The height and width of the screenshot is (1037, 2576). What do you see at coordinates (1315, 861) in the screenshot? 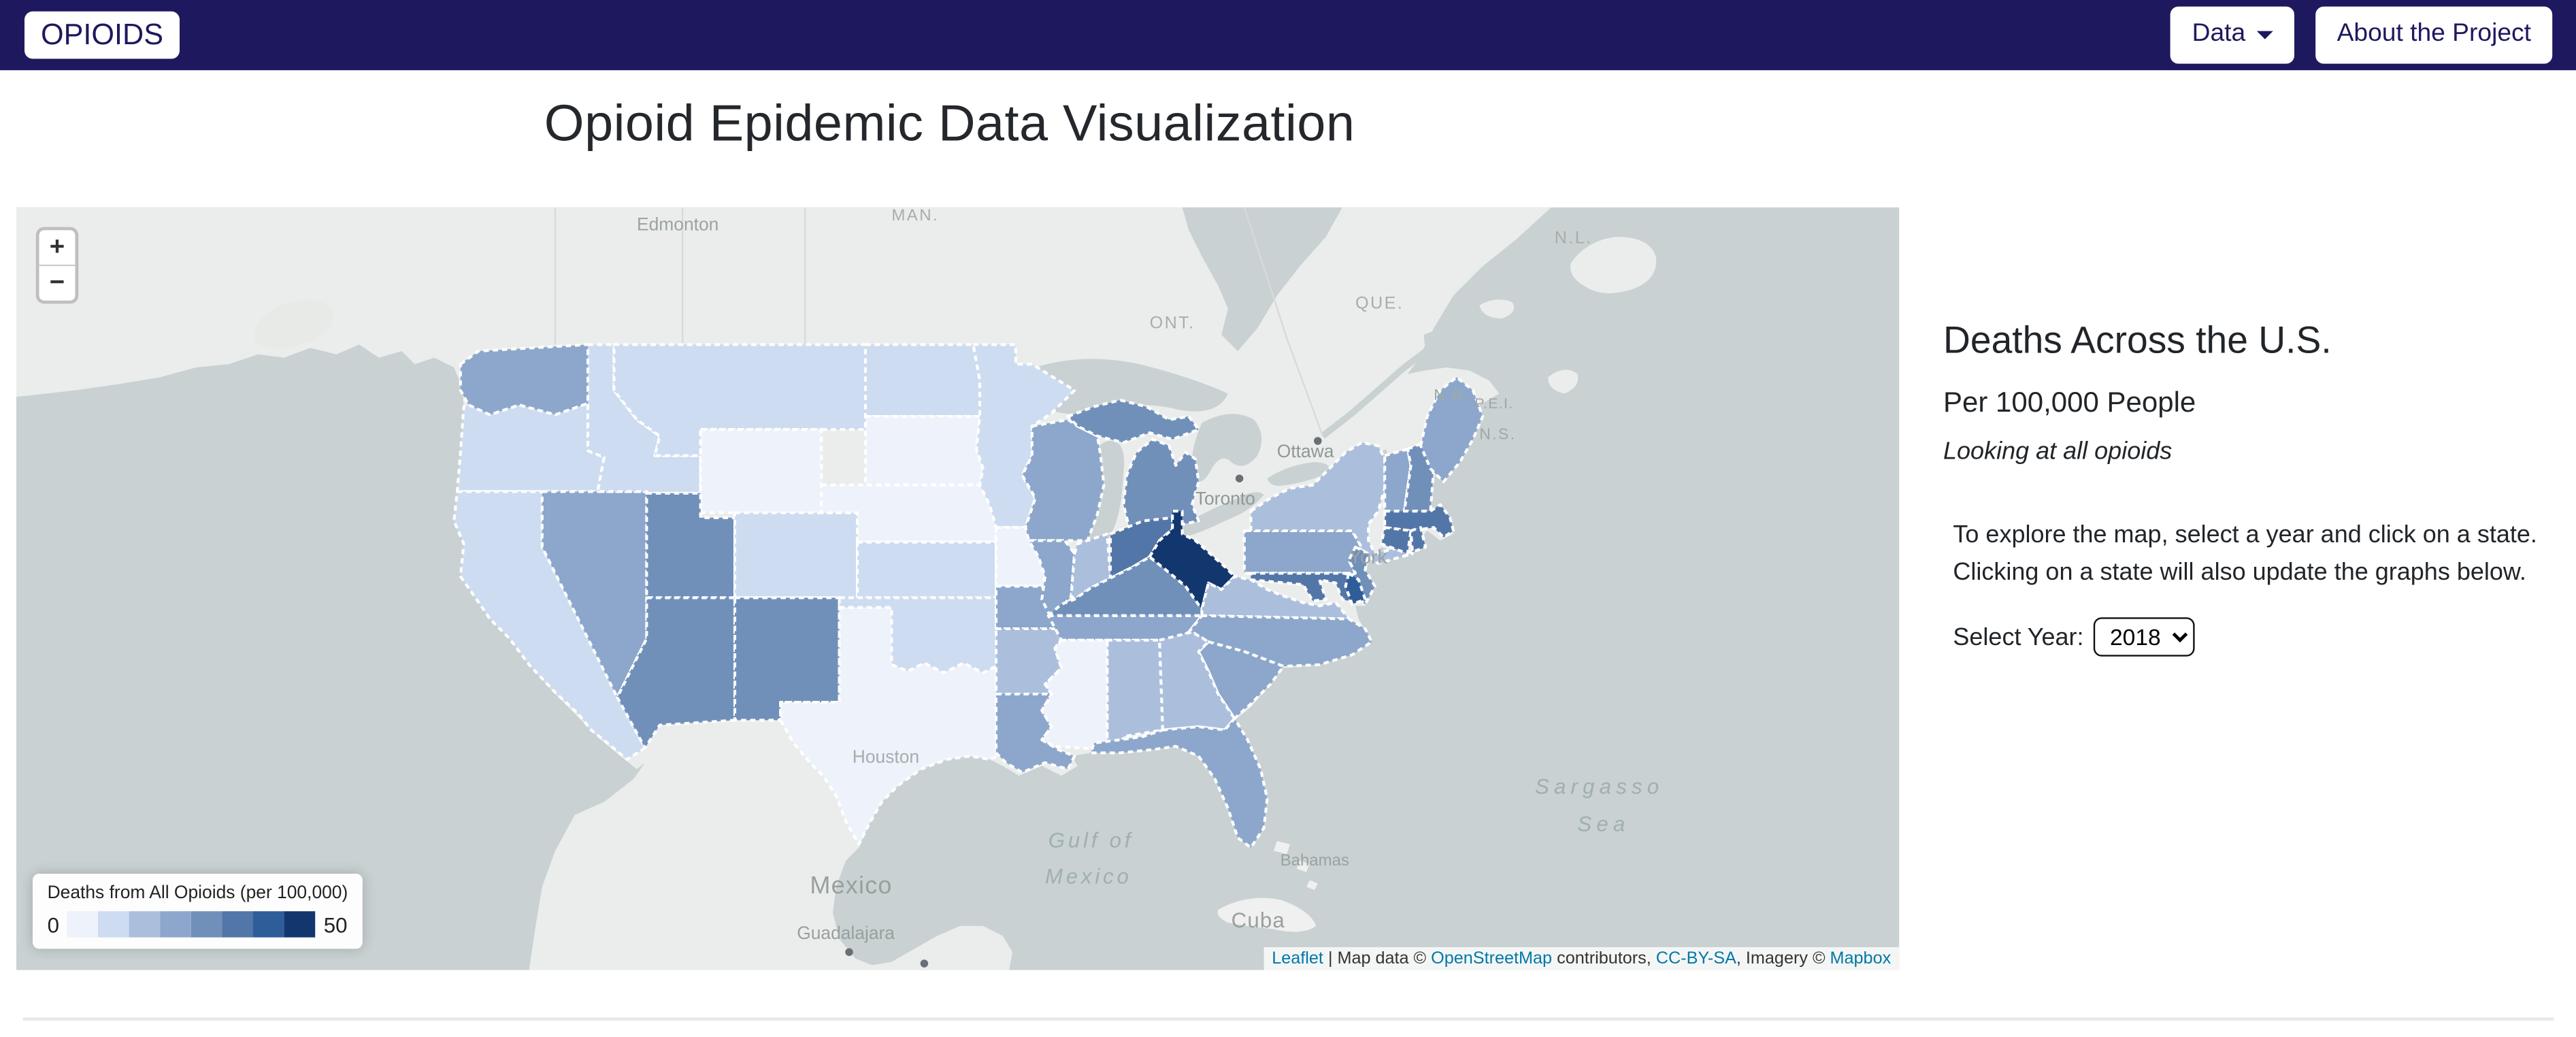
I see `svg-text: Bahamas` at bounding box center [1315, 861].